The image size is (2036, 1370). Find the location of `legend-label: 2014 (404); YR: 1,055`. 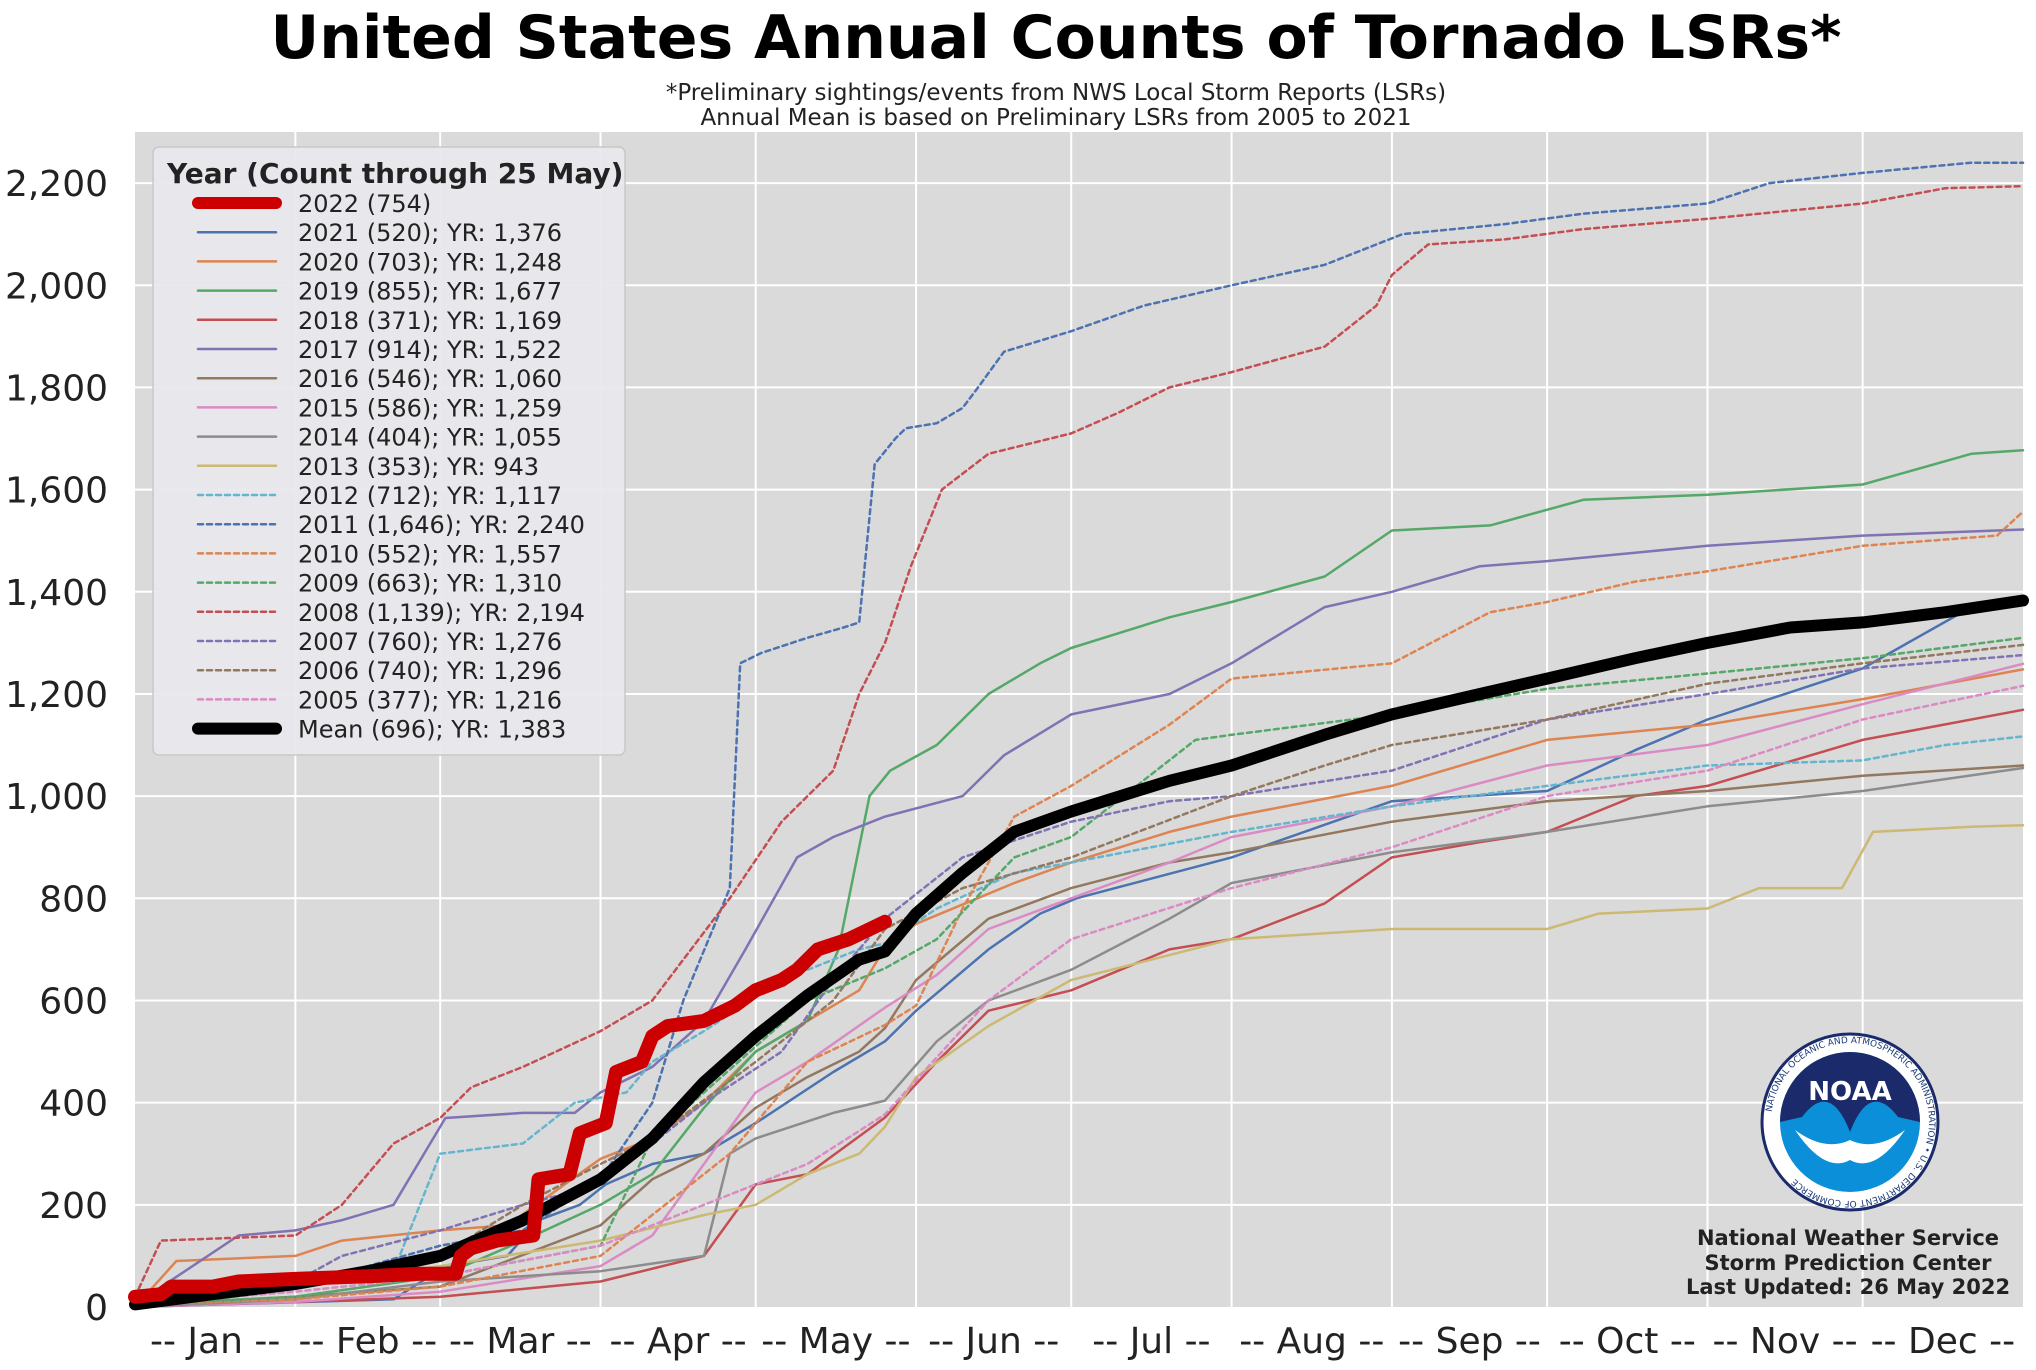

legend-label: 2014 (404); YR: 1,055 is located at coordinates (430, 438).